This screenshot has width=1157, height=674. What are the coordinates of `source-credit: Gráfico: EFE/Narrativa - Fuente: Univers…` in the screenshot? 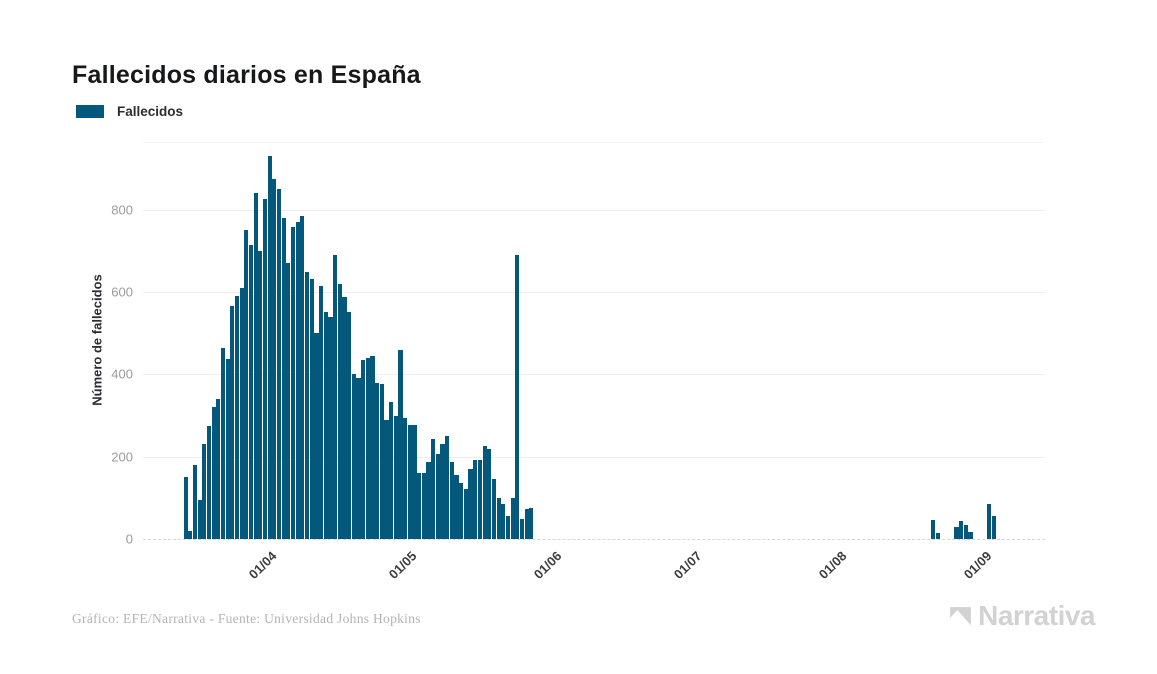 It's located at (246, 618).